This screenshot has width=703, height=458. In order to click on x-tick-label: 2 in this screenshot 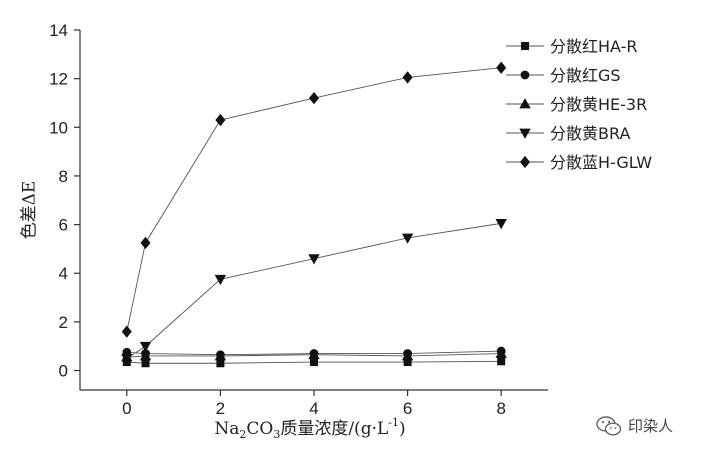, I will do `click(220, 408)`.